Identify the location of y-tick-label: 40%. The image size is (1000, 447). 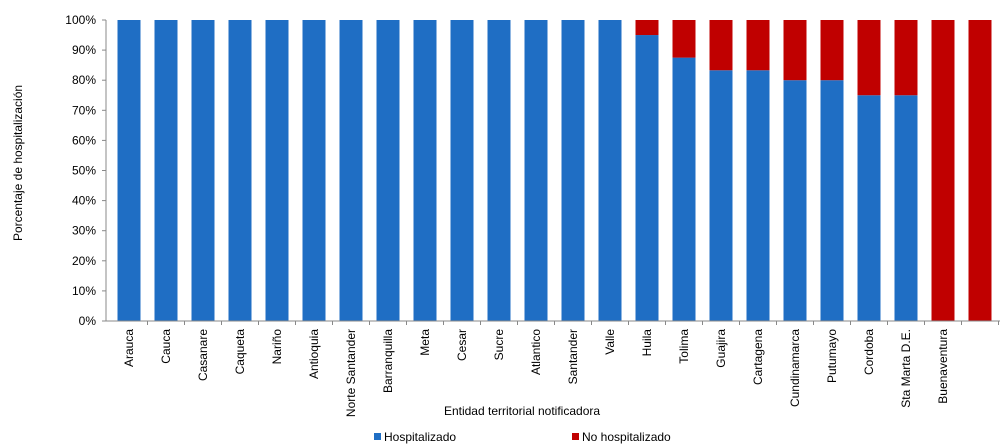
(84, 201).